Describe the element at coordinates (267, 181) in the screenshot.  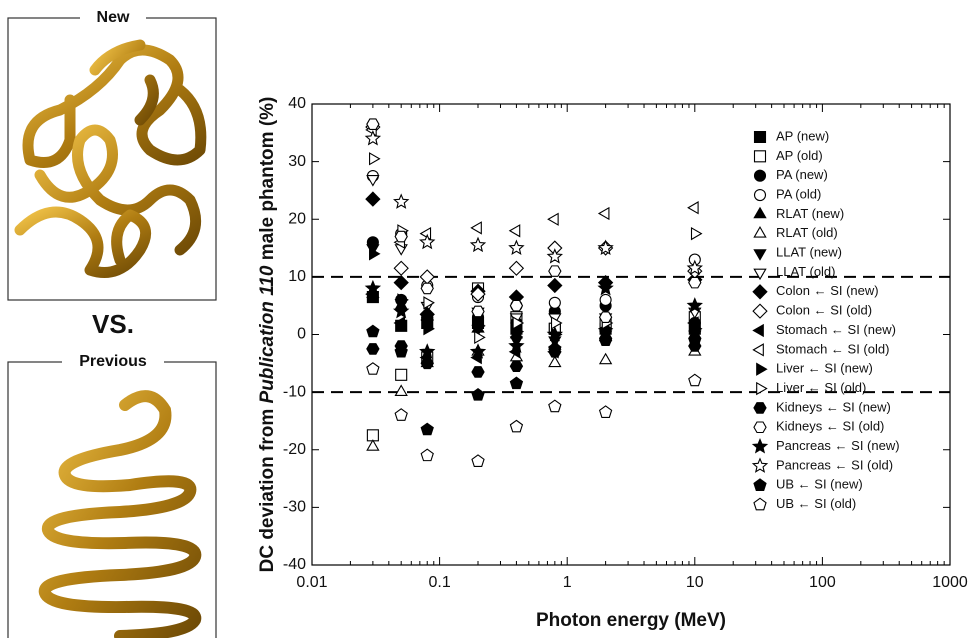
I see `y-axis-label-part: male phantom (%)` at that location.